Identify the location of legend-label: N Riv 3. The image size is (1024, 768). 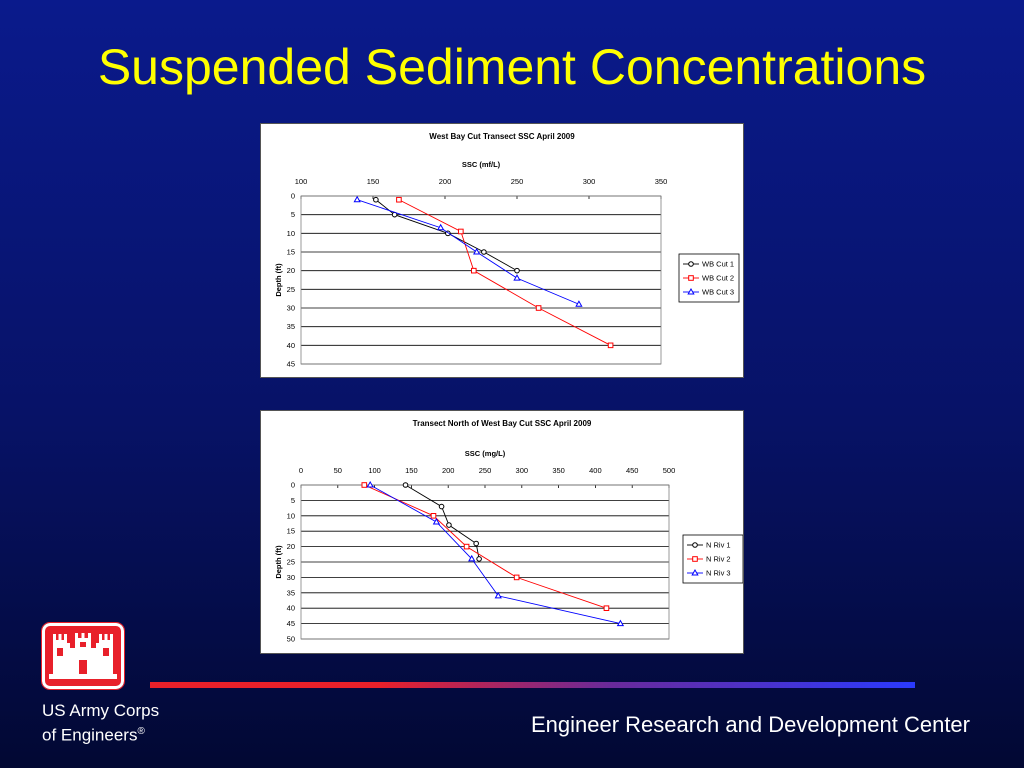
(718, 573).